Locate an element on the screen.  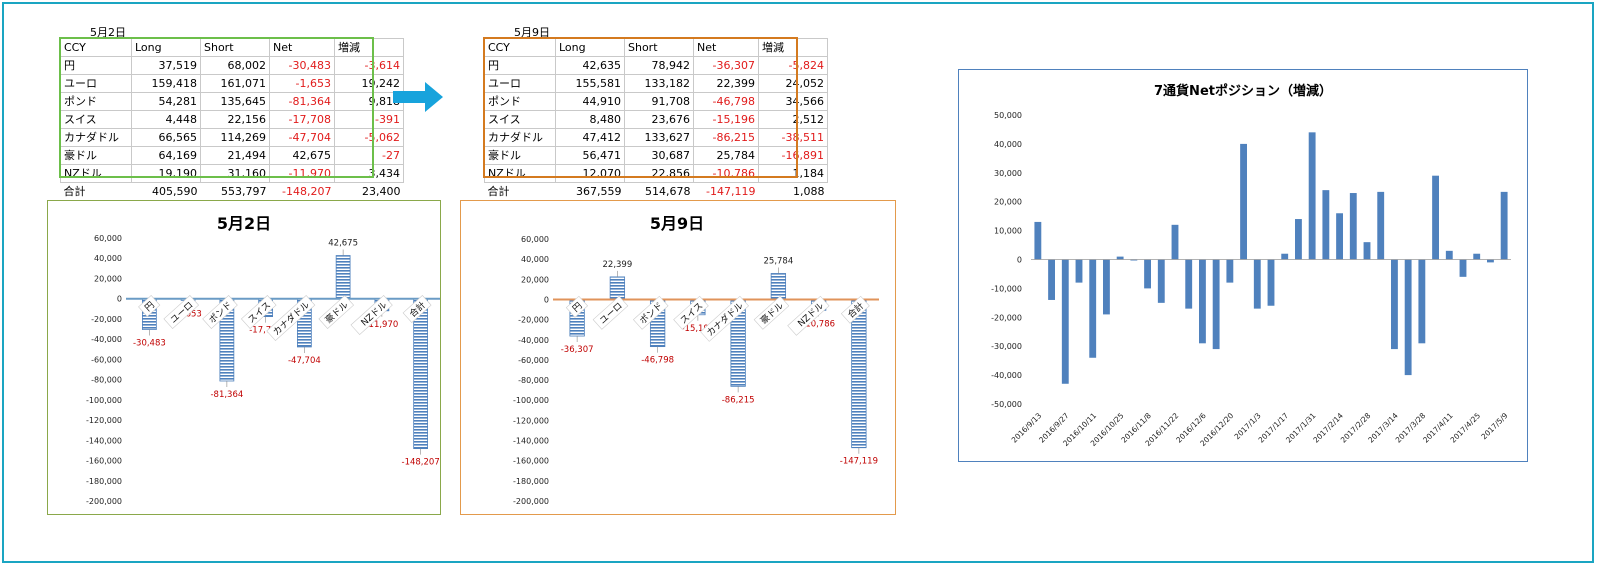
table-cell: -15,196 is located at coordinates (726, 119).